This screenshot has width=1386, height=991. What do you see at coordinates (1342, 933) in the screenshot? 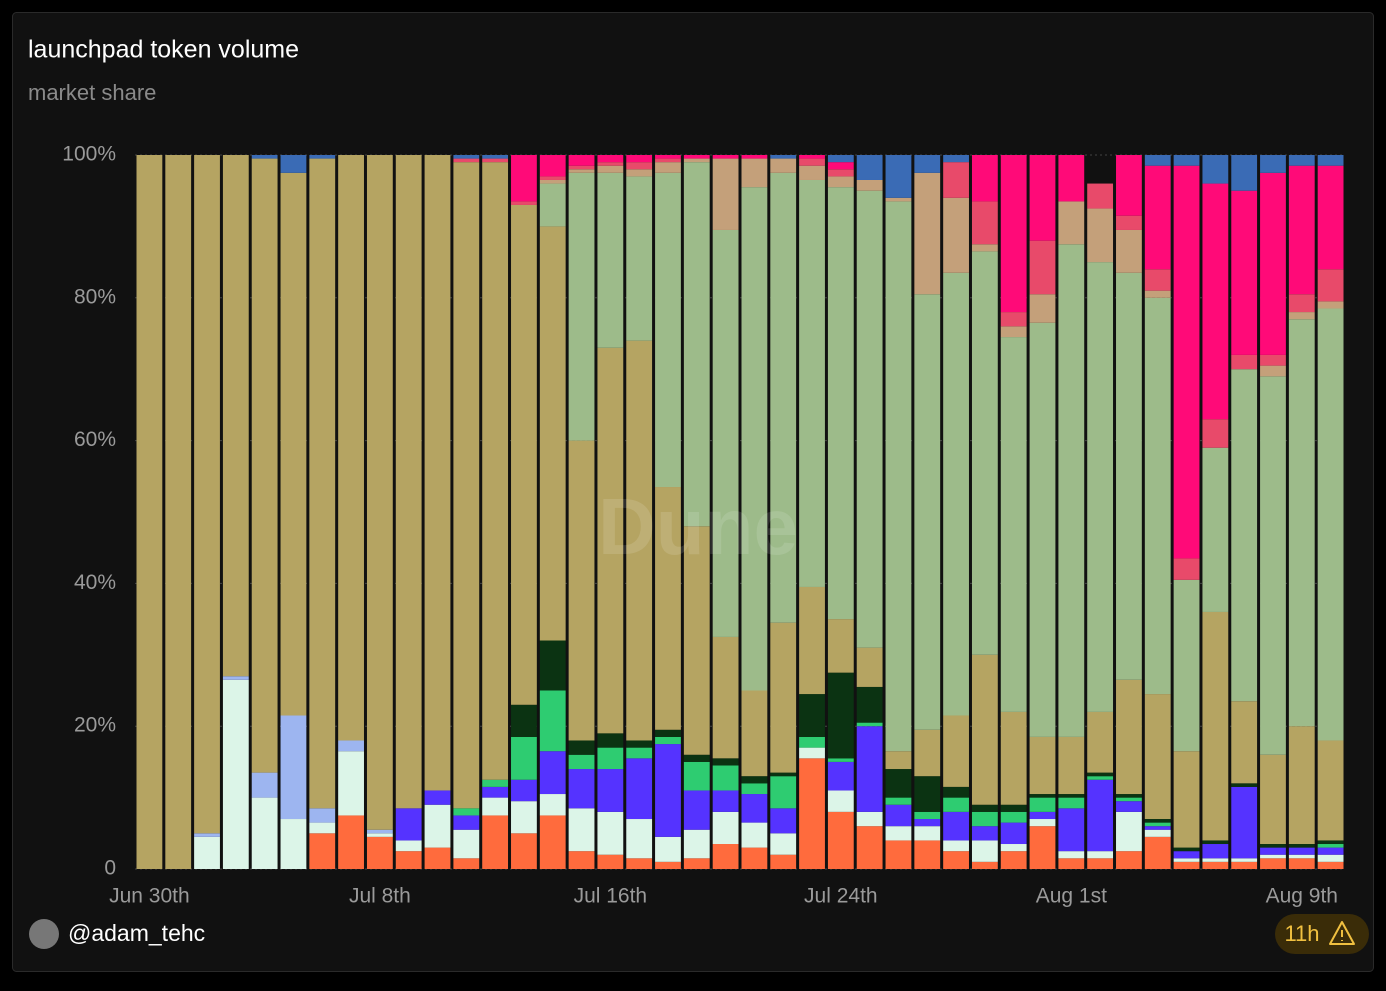
I see `warning-icon` at bounding box center [1342, 933].